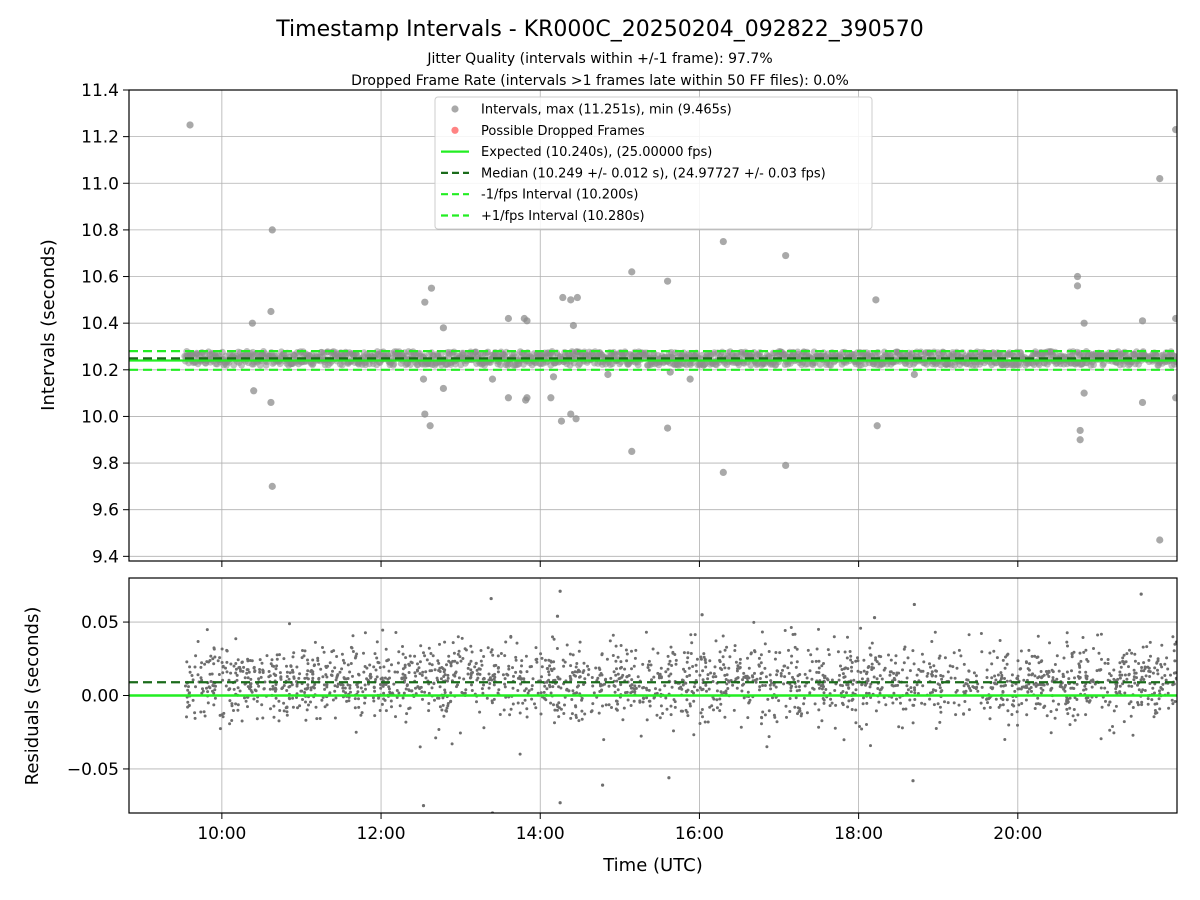 Image resolution: width=1200 pixels, height=900 pixels. I want to click on top-y-tick-label: 10.4, so click(100, 324).